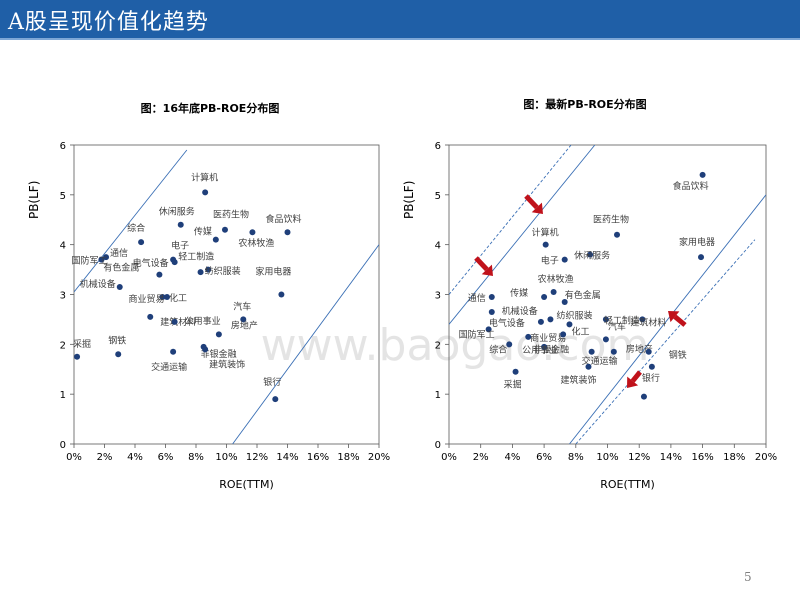  I want to click on point-label: 银行, so click(272, 382).